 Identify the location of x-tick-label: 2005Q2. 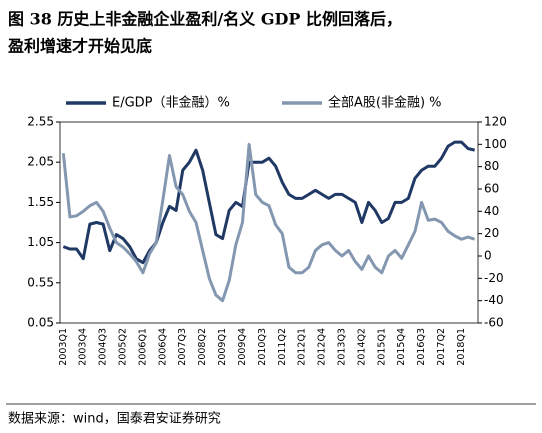
(123, 347).